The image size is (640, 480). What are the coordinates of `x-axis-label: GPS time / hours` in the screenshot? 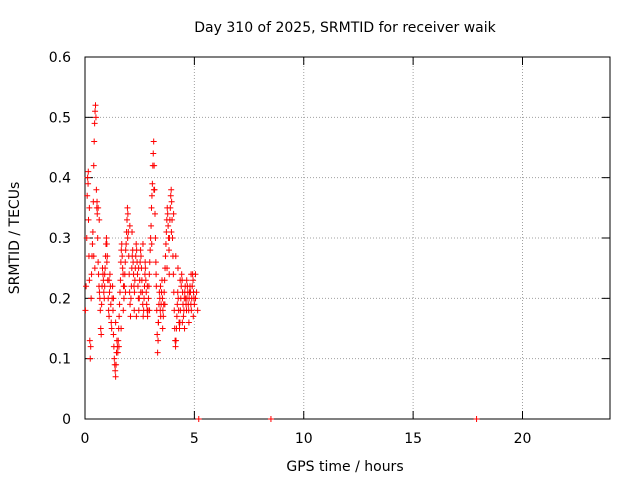 It's located at (344, 467).